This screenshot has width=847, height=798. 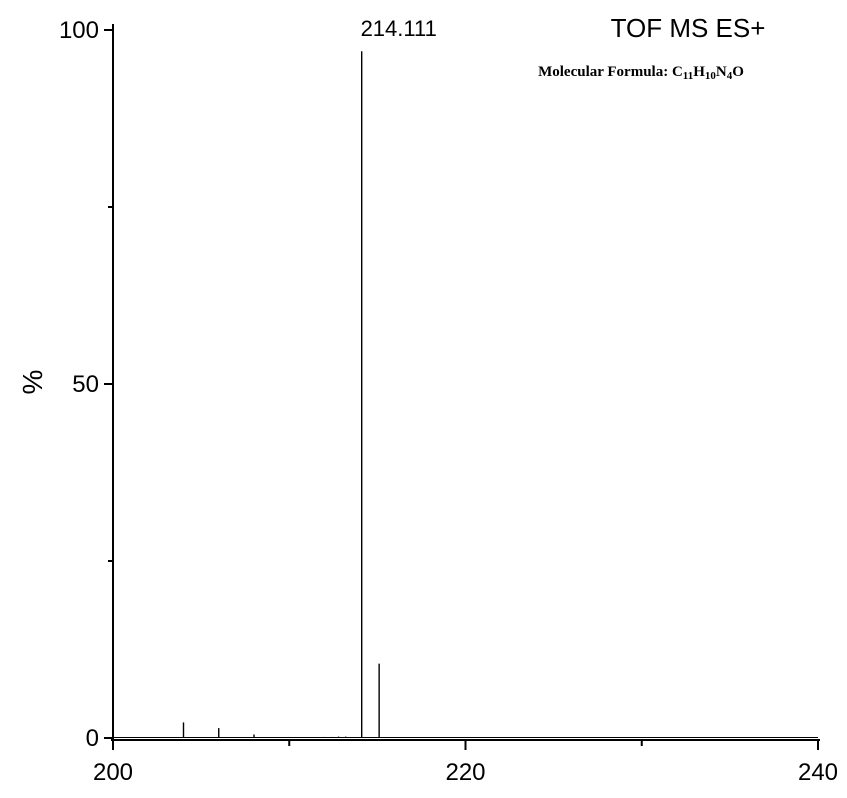 I want to click on formula-subscript: 11, so click(x=688, y=76).